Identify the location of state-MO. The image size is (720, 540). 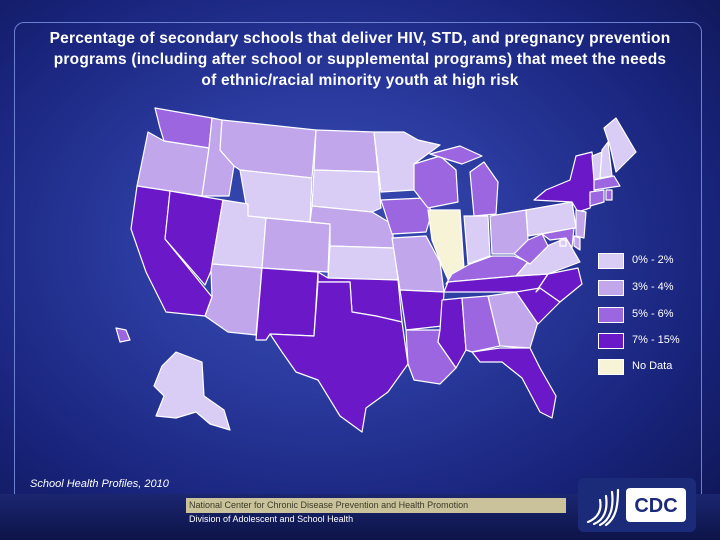
(418, 264).